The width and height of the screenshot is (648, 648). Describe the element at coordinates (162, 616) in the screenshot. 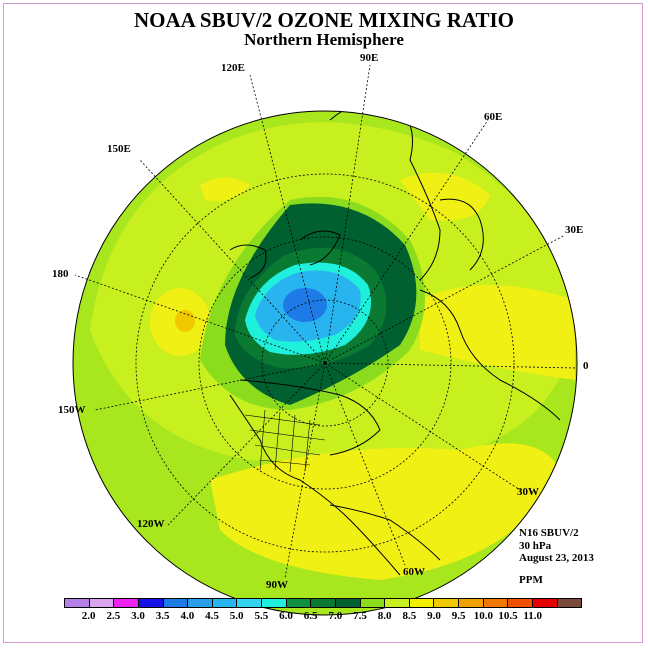

I see `colorbar-tick-label: 3.5` at that location.